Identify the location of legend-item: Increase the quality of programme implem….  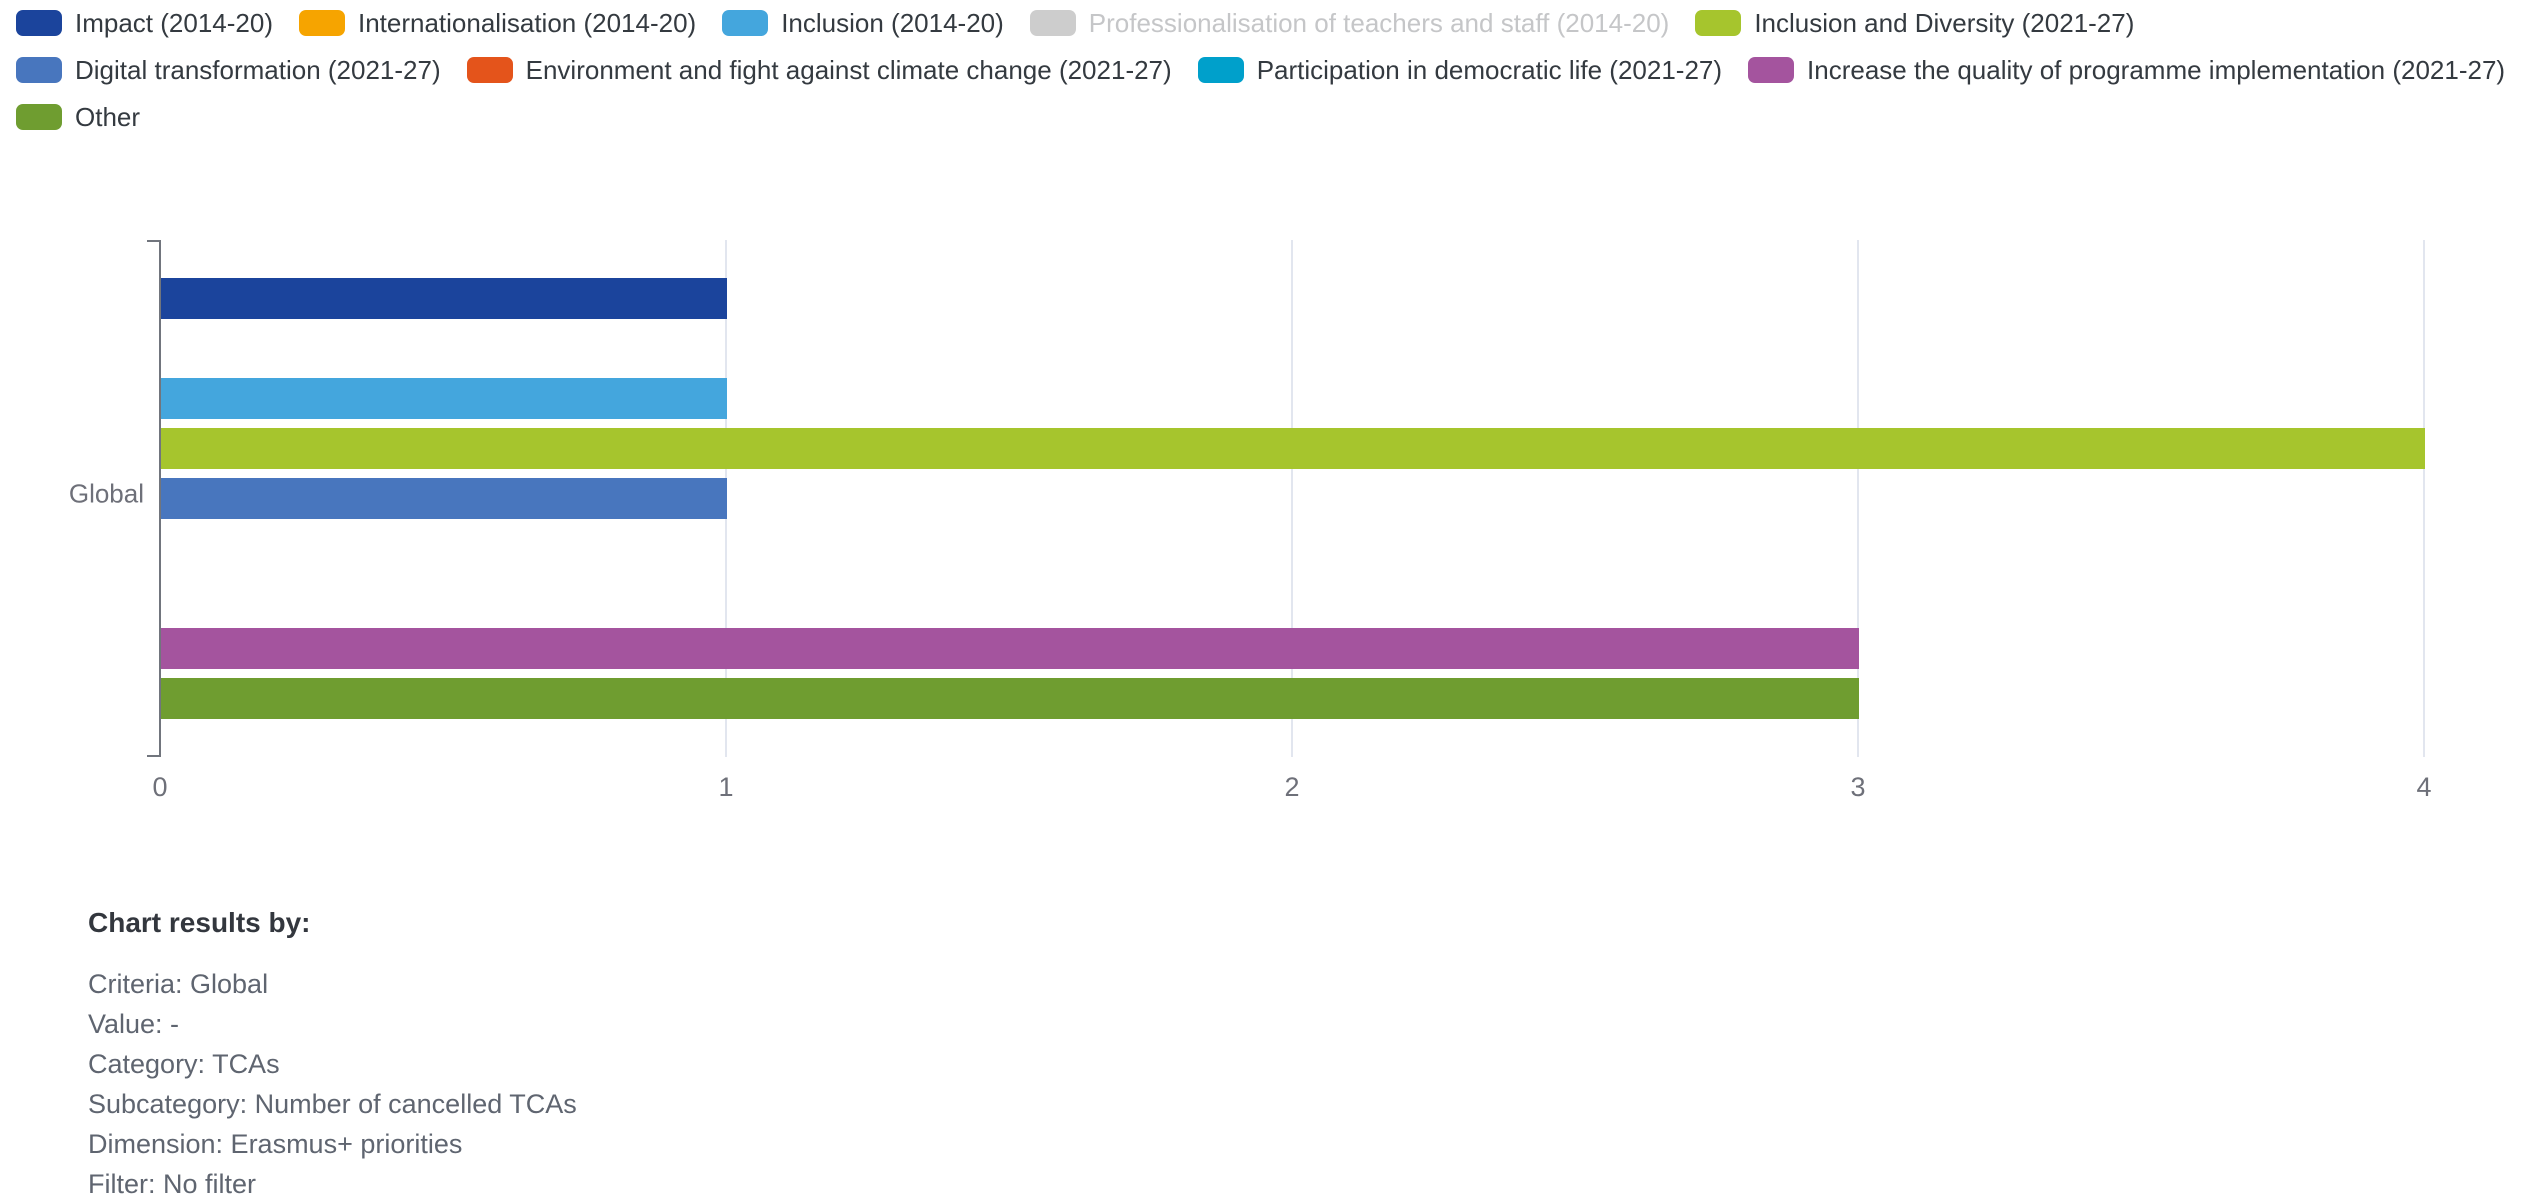
(2126, 70).